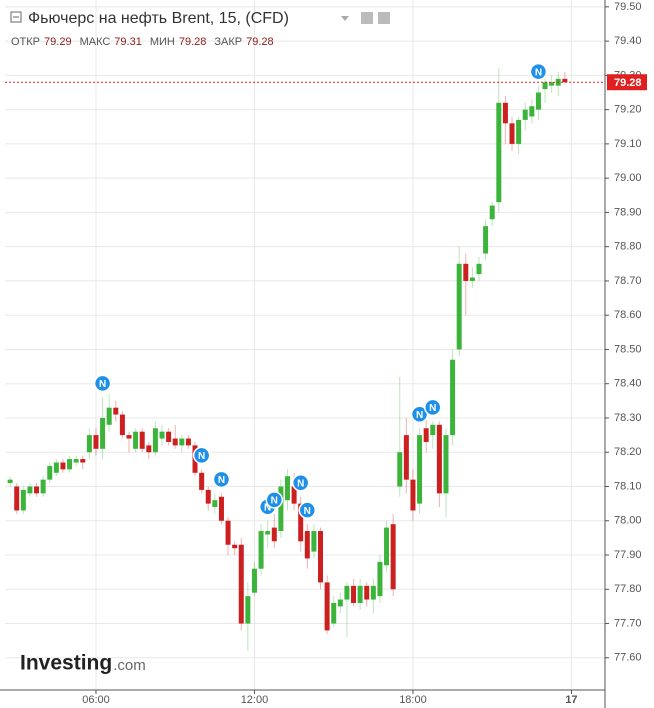  Describe the element at coordinates (58, 42) in the screenshot. I see `ohlc-value: 79.29` at that location.